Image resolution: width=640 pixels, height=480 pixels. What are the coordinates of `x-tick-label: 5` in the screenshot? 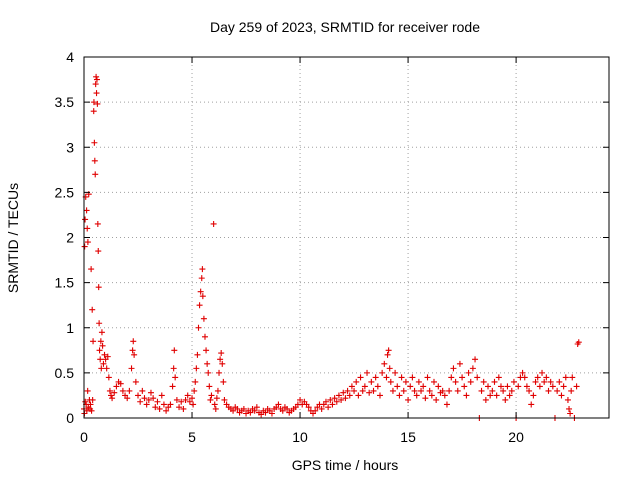 It's located at (192, 437).